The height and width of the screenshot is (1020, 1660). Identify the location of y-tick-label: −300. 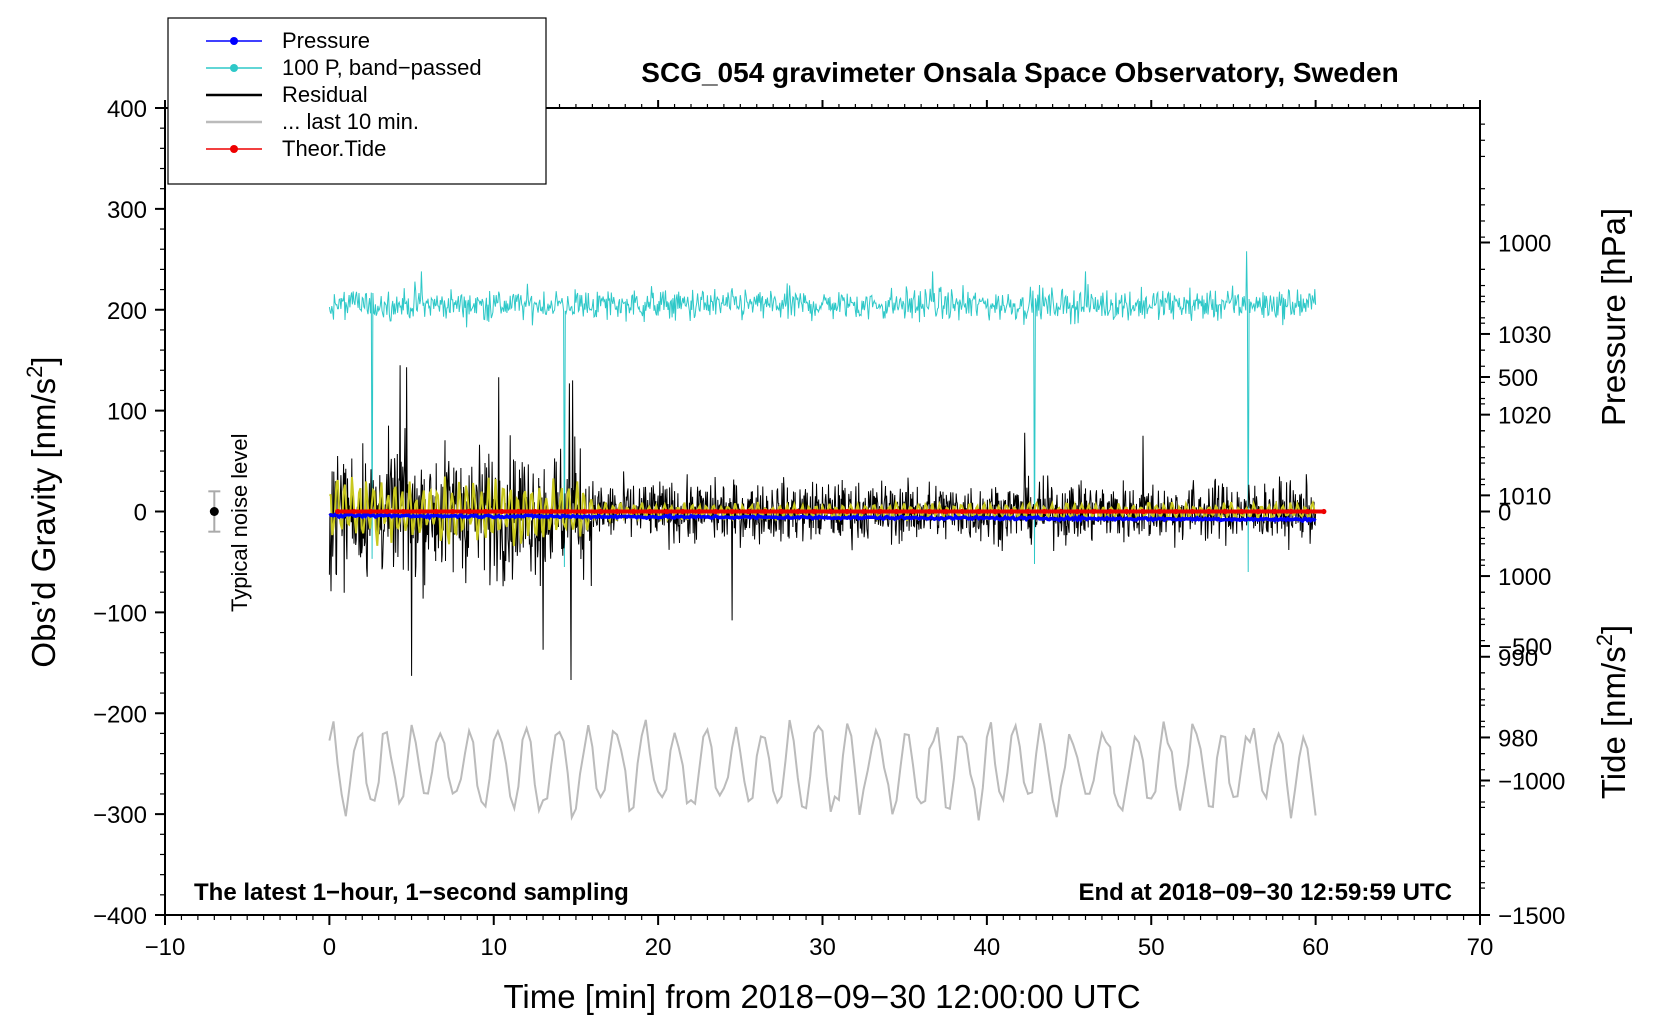
(120, 815).